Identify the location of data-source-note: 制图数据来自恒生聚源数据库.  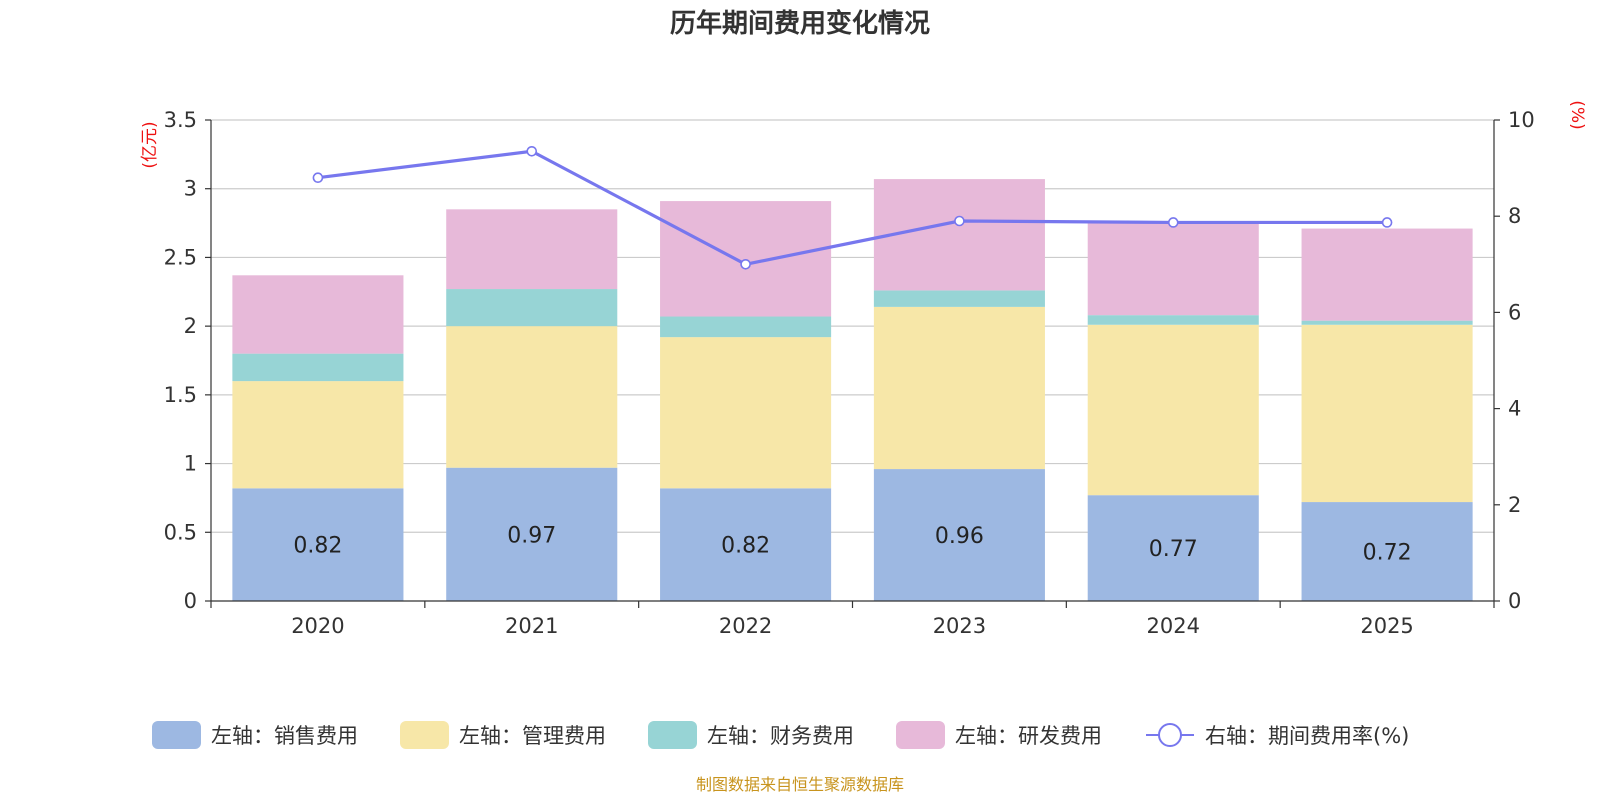
(800, 784).